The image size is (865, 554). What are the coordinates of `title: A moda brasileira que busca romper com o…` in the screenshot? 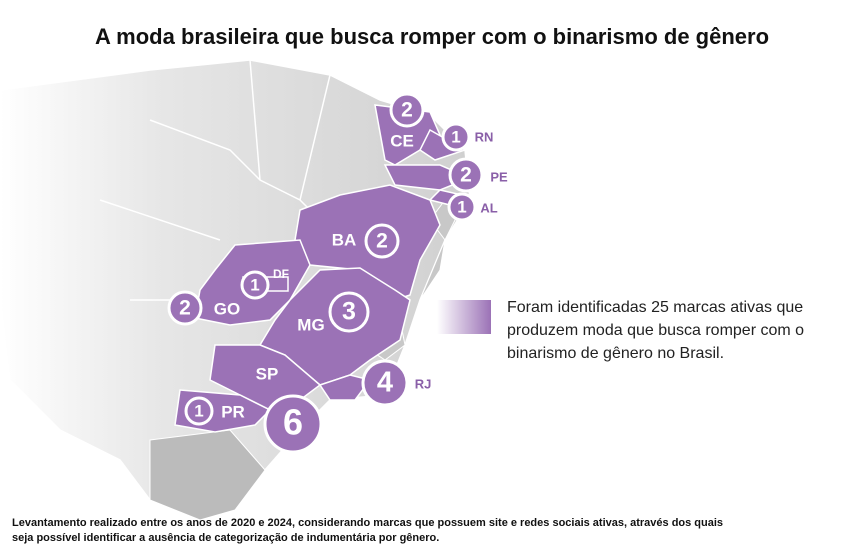 It's located at (432, 36).